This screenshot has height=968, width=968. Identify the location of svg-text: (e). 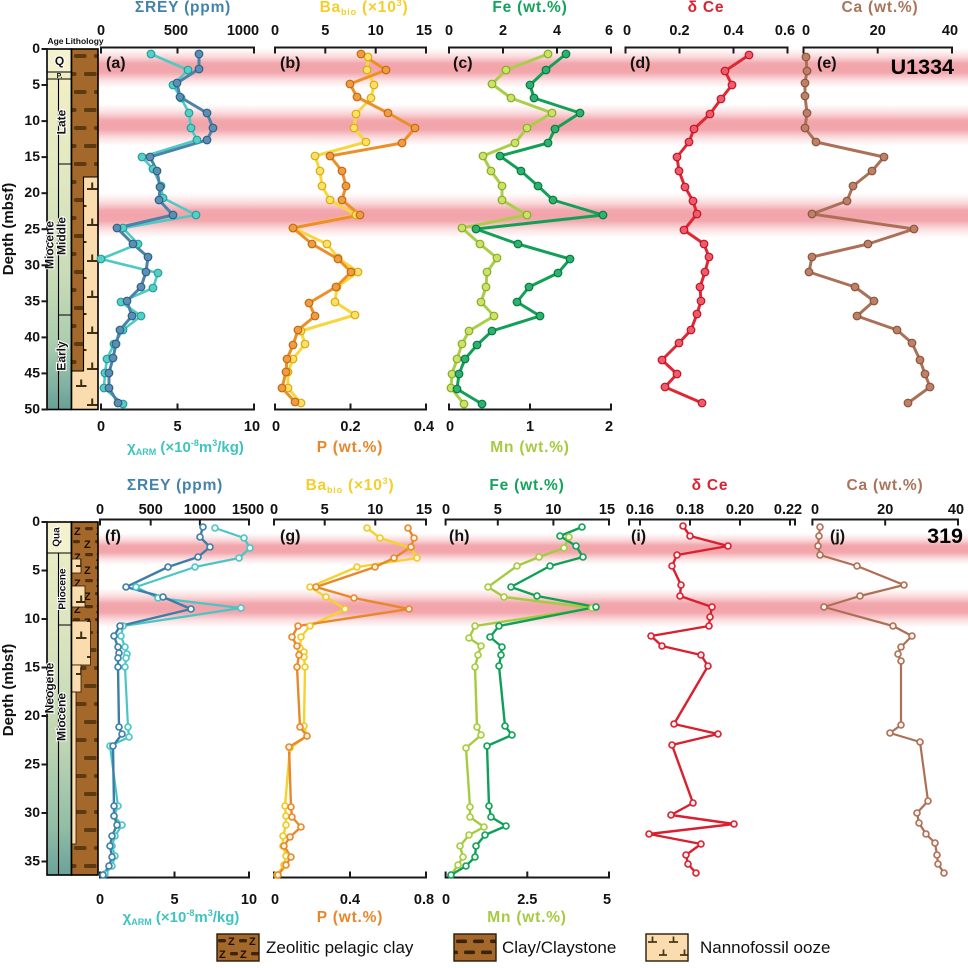
(827, 63).